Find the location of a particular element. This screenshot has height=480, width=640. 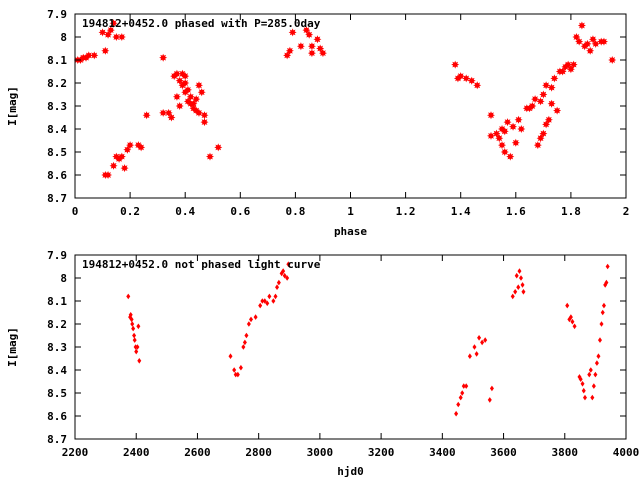

x-tick-label: 4000 is located at coordinates (626, 452).